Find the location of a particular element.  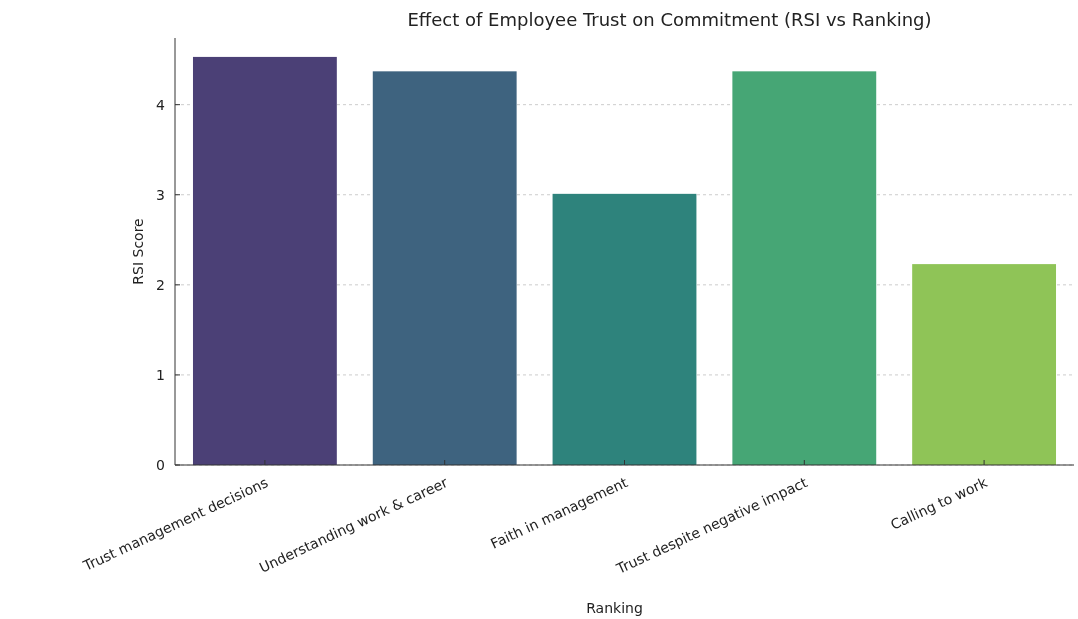

chart-title: Effect of Employee Trust on Commitment (RSI vs Ranking) is located at coordinates (669, 19).